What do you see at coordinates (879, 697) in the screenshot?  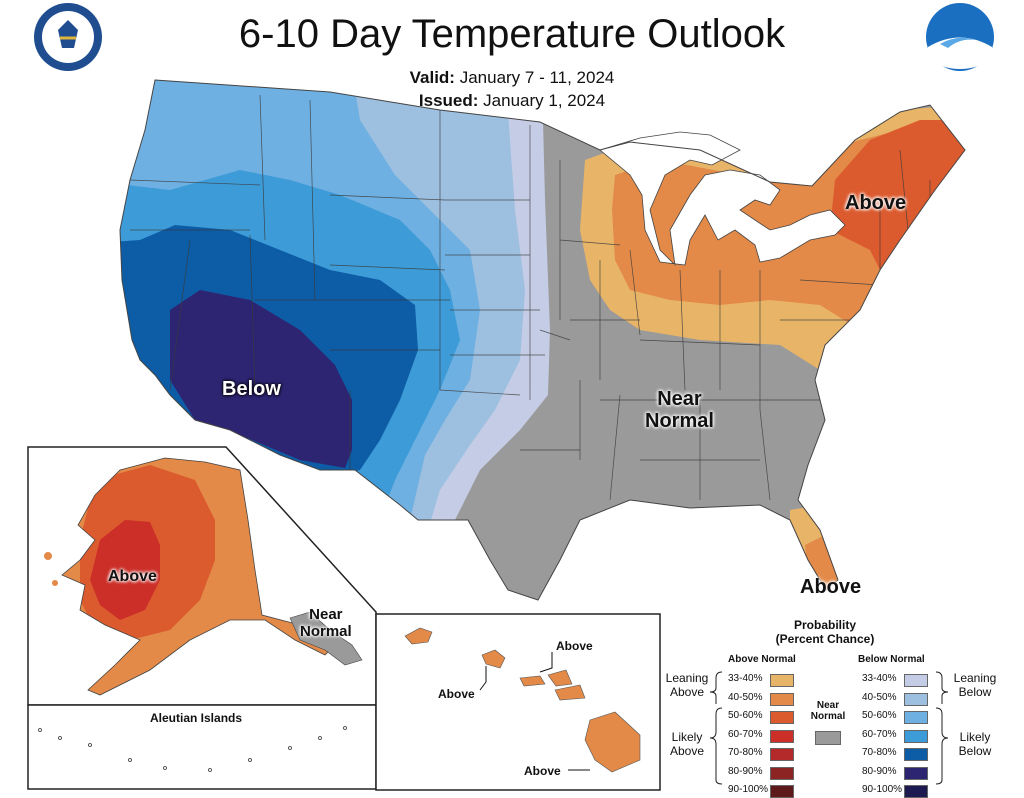 I see `legend-below-range-label: 40-50%` at bounding box center [879, 697].